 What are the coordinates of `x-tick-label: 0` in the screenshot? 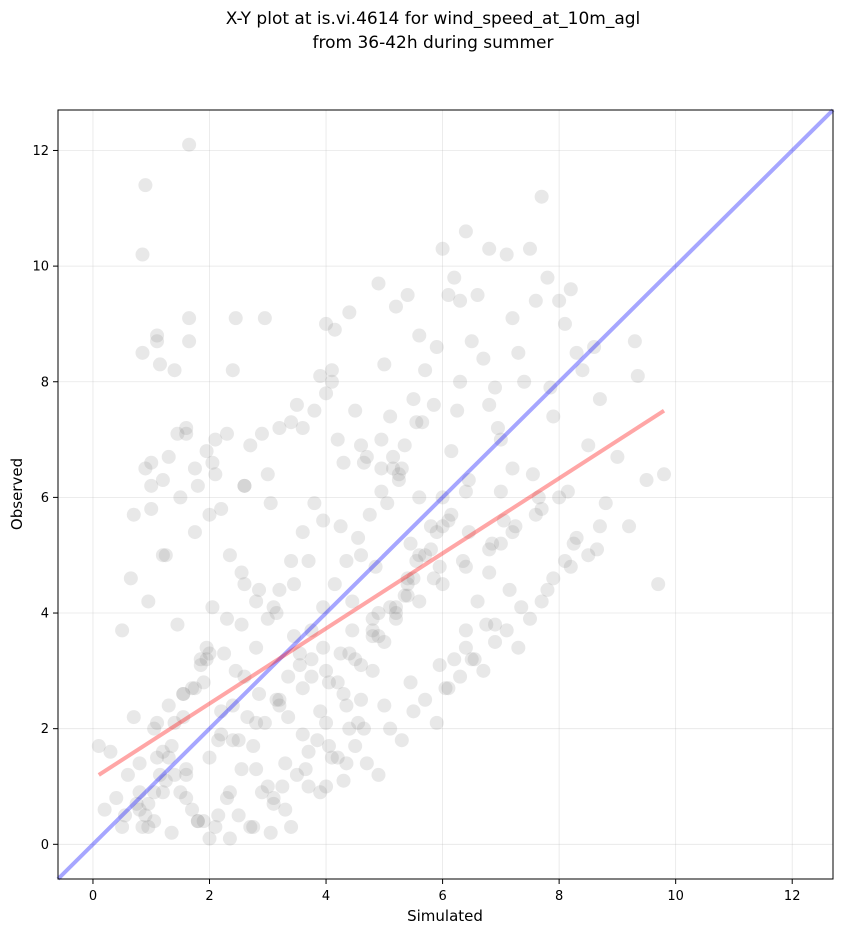 It's located at (93, 896).